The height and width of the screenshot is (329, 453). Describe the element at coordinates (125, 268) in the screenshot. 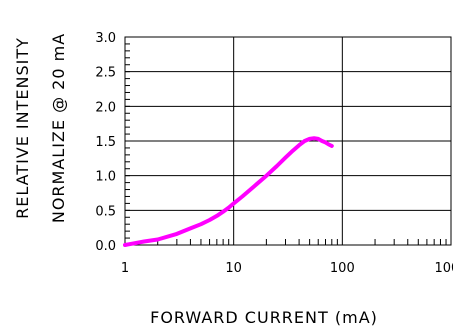

I see `x-tick-label-0: 1` at that location.